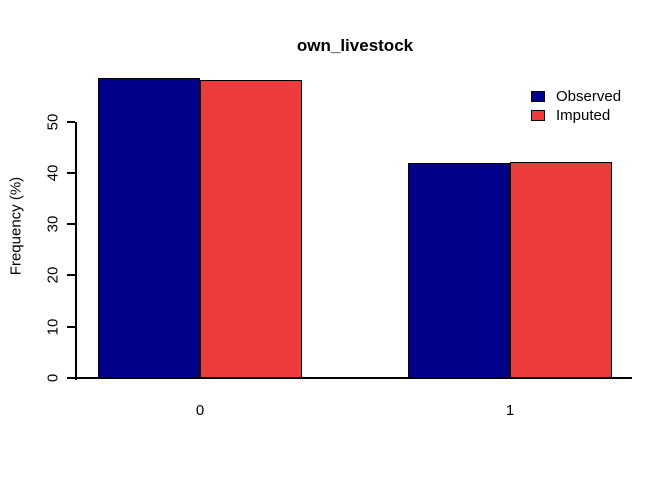  I want to click on y-axis-label: Frequency (%), so click(16, 226).